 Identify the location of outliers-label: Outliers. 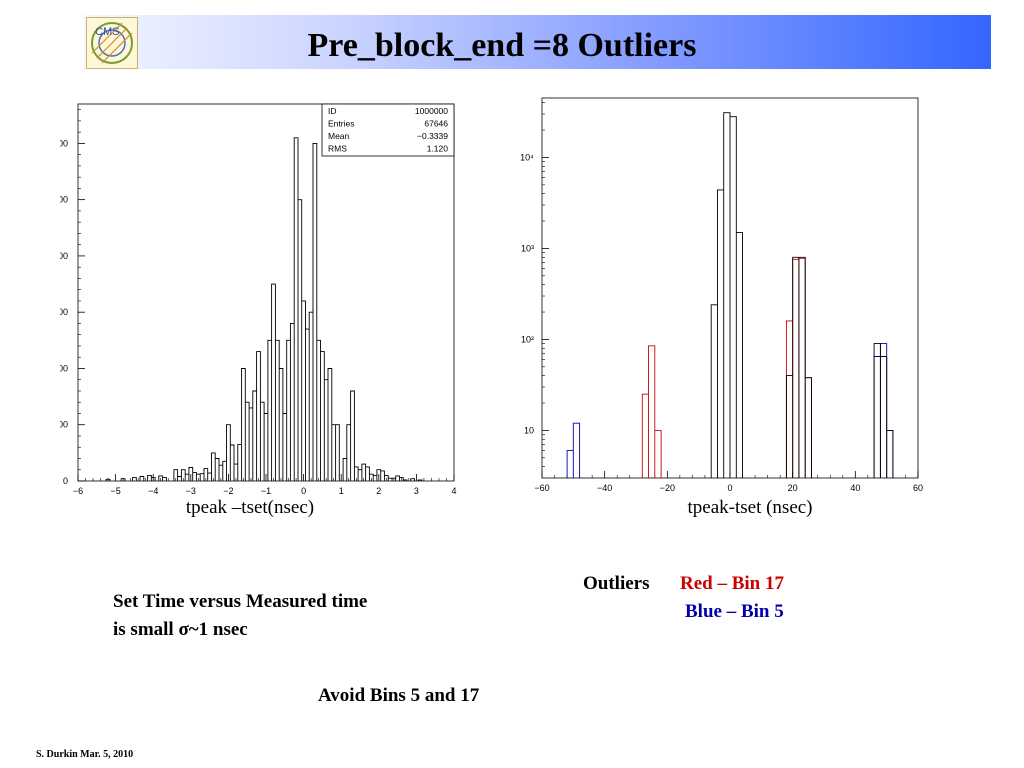
(616, 583).